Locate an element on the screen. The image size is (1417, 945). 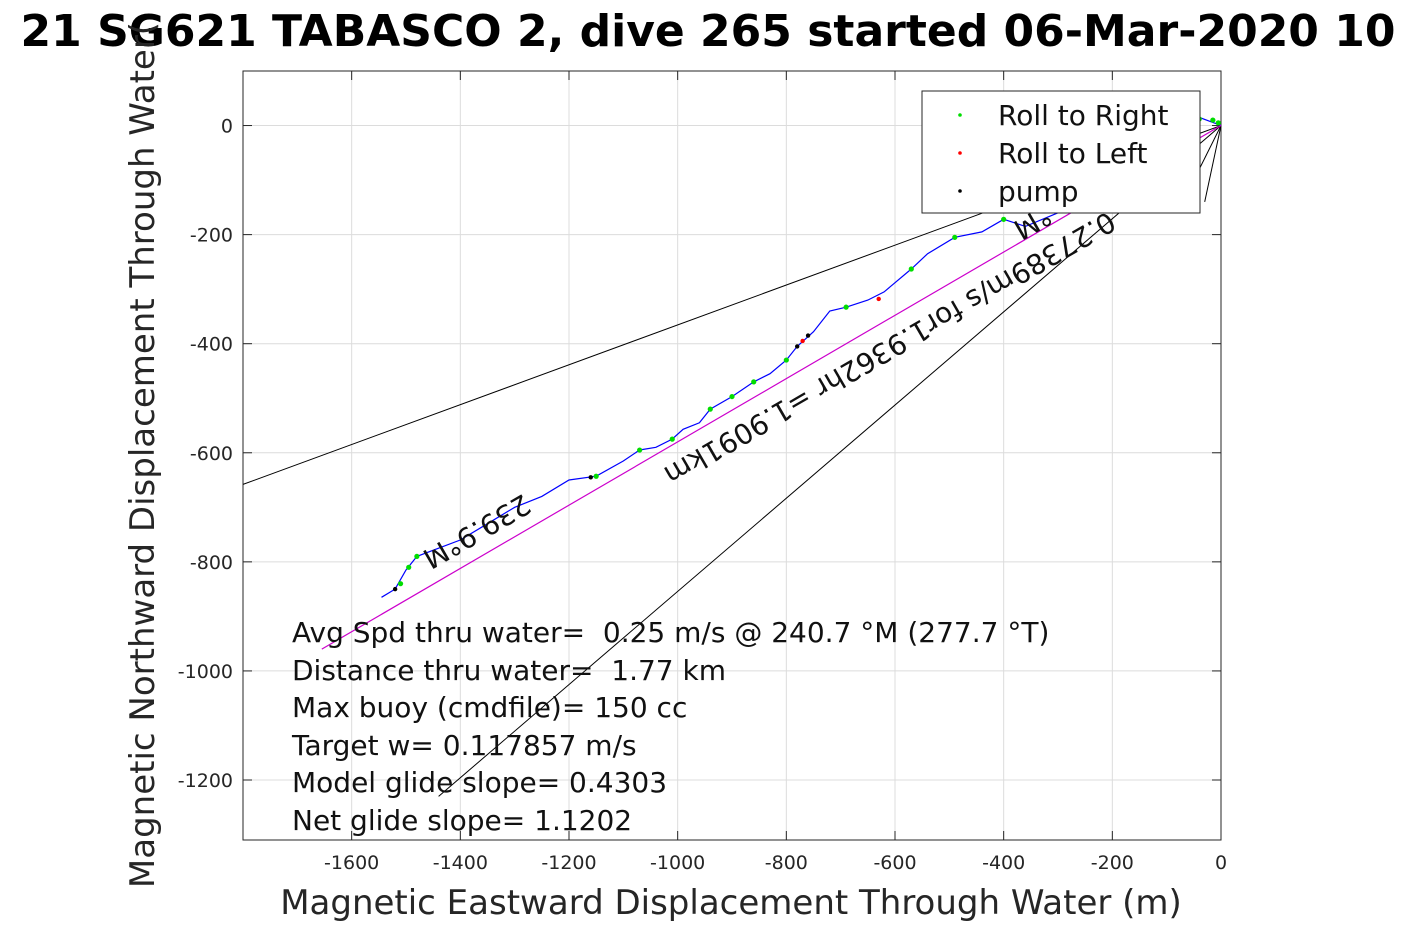
legend: Roll to Right Roll to Left pump is located at coordinates (1061, 152).